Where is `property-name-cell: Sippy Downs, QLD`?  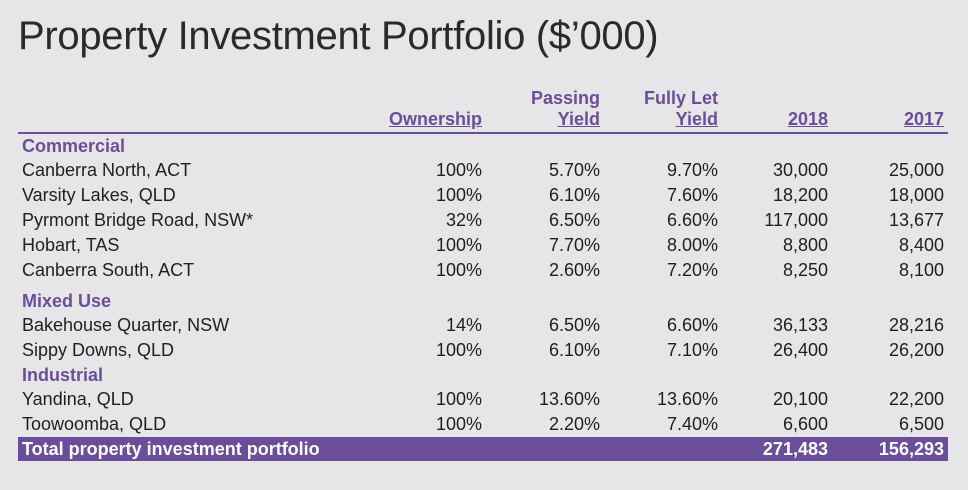
property-name-cell: Sippy Downs, QLD is located at coordinates (98, 350).